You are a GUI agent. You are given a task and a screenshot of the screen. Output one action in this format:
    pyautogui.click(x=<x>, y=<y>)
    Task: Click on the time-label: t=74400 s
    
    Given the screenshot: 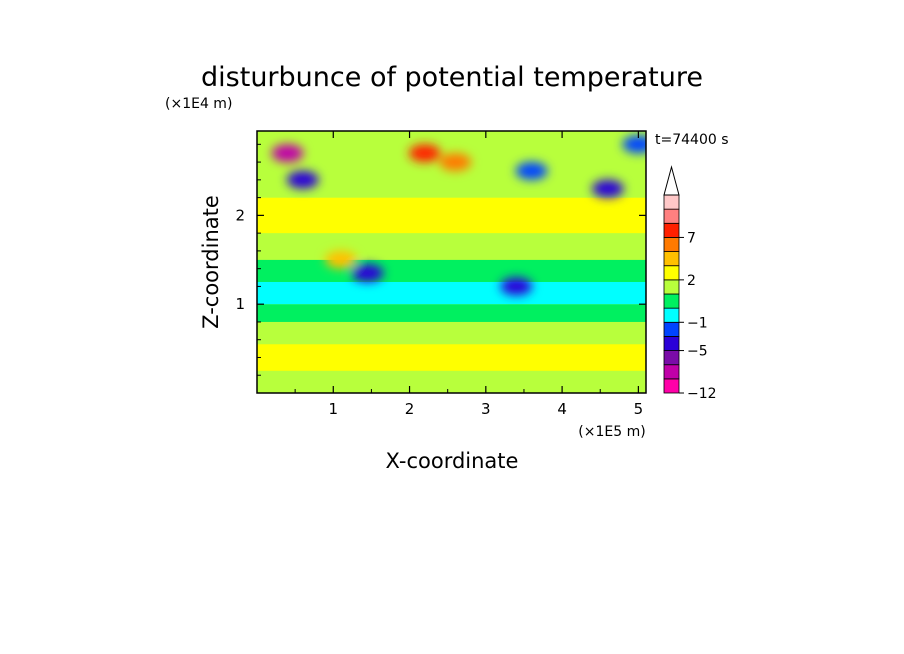 What is the action you would take?
    pyautogui.click(x=692, y=140)
    